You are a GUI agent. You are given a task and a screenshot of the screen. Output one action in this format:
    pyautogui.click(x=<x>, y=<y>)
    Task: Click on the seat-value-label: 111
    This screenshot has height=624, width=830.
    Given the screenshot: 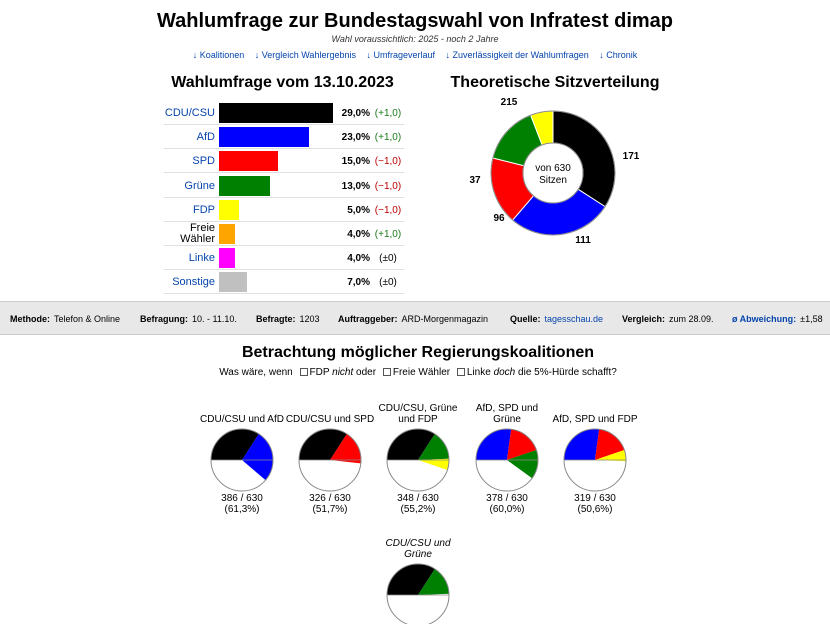 What is the action you would take?
    pyautogui.click(x=583, y=240)
    